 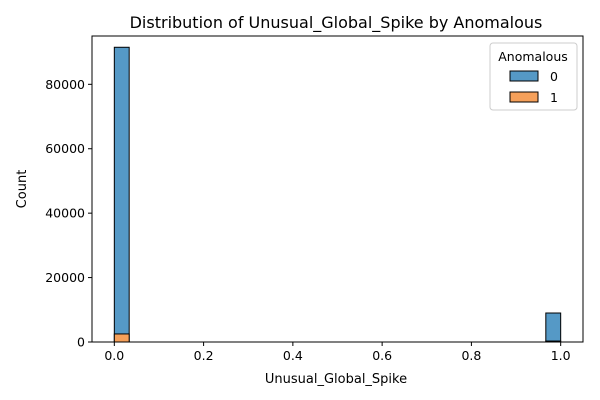 What do you see at coordinates (561, 355) in the screenshot?
I see `x-tick-label: 1.0` at bounding box center [561, 355].